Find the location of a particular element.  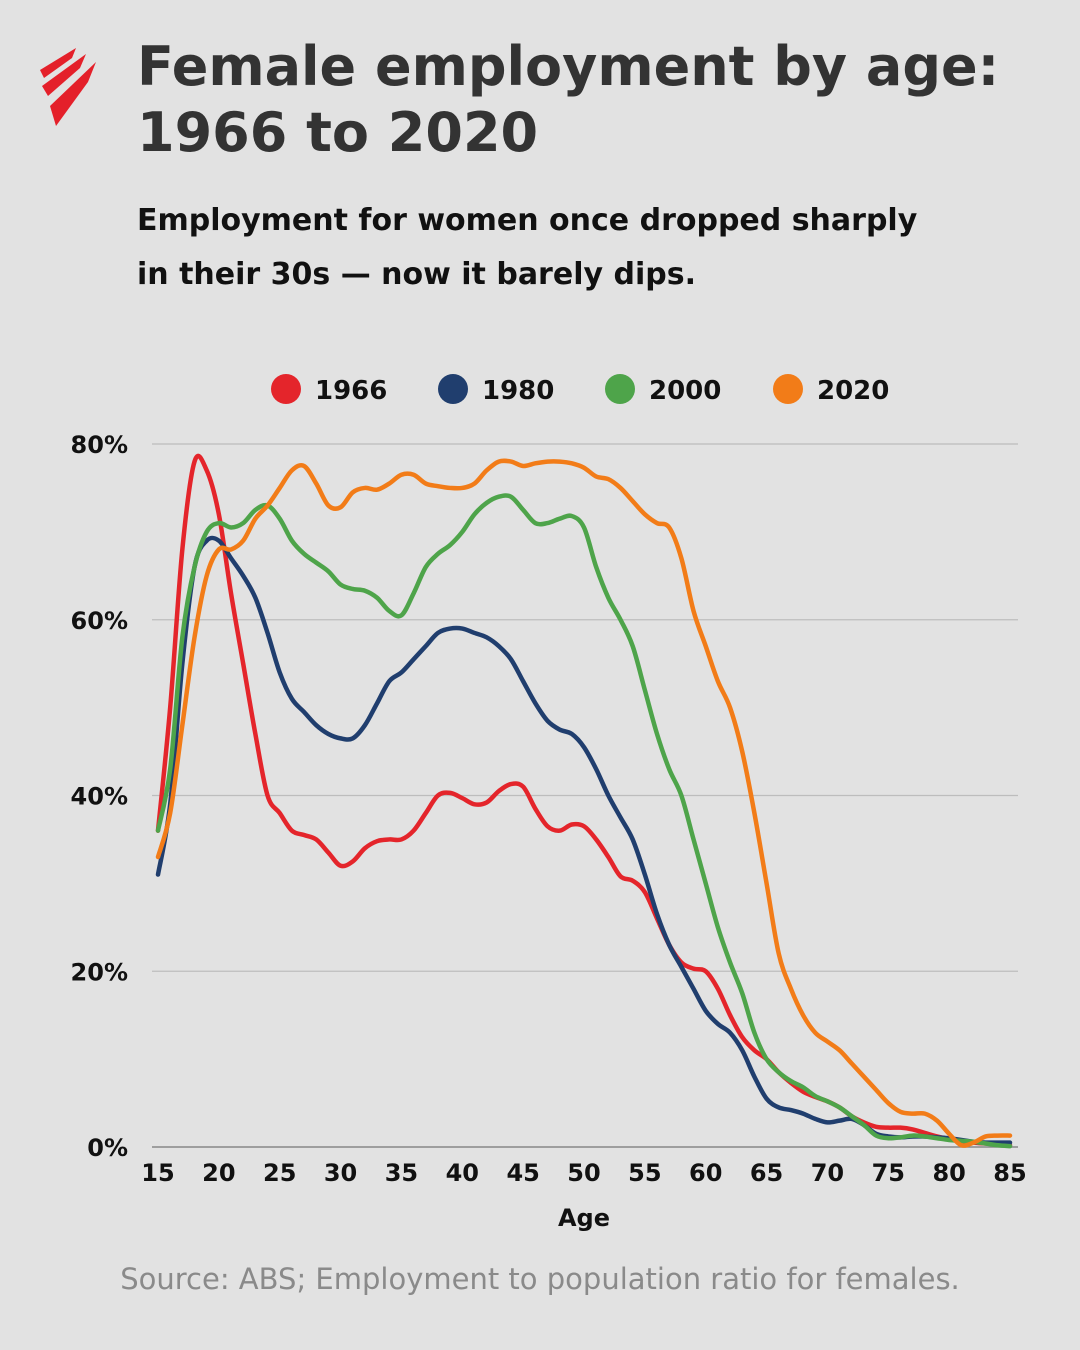

legend-label-2020: 2020 is located at coordinates (853, 391).